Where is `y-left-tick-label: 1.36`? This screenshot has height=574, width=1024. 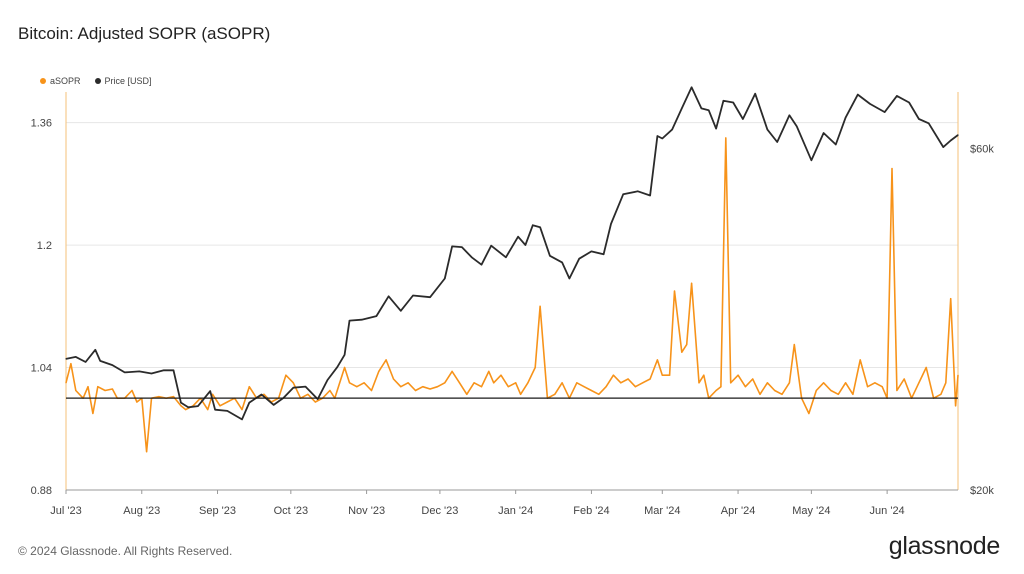
y-left-tick-label: 1.36 is located at coordinates (41, 124).